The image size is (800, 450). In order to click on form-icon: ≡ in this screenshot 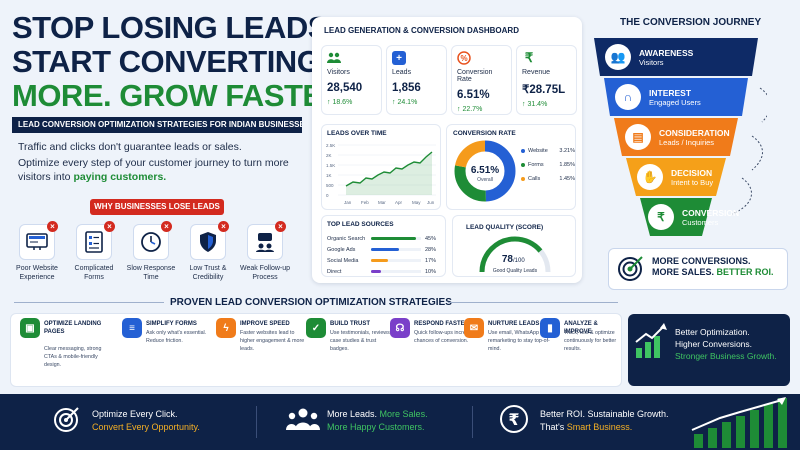, I will do `click(132, 328)`.